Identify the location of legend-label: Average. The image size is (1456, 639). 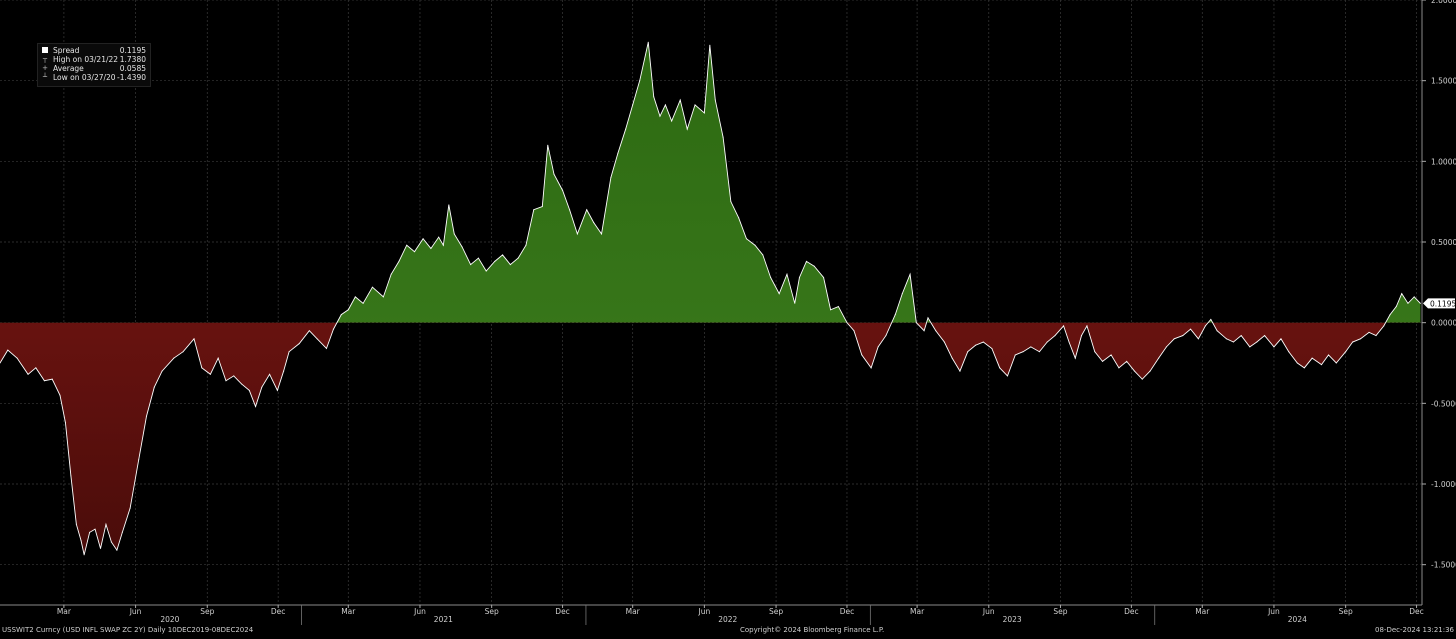
(68, 68).